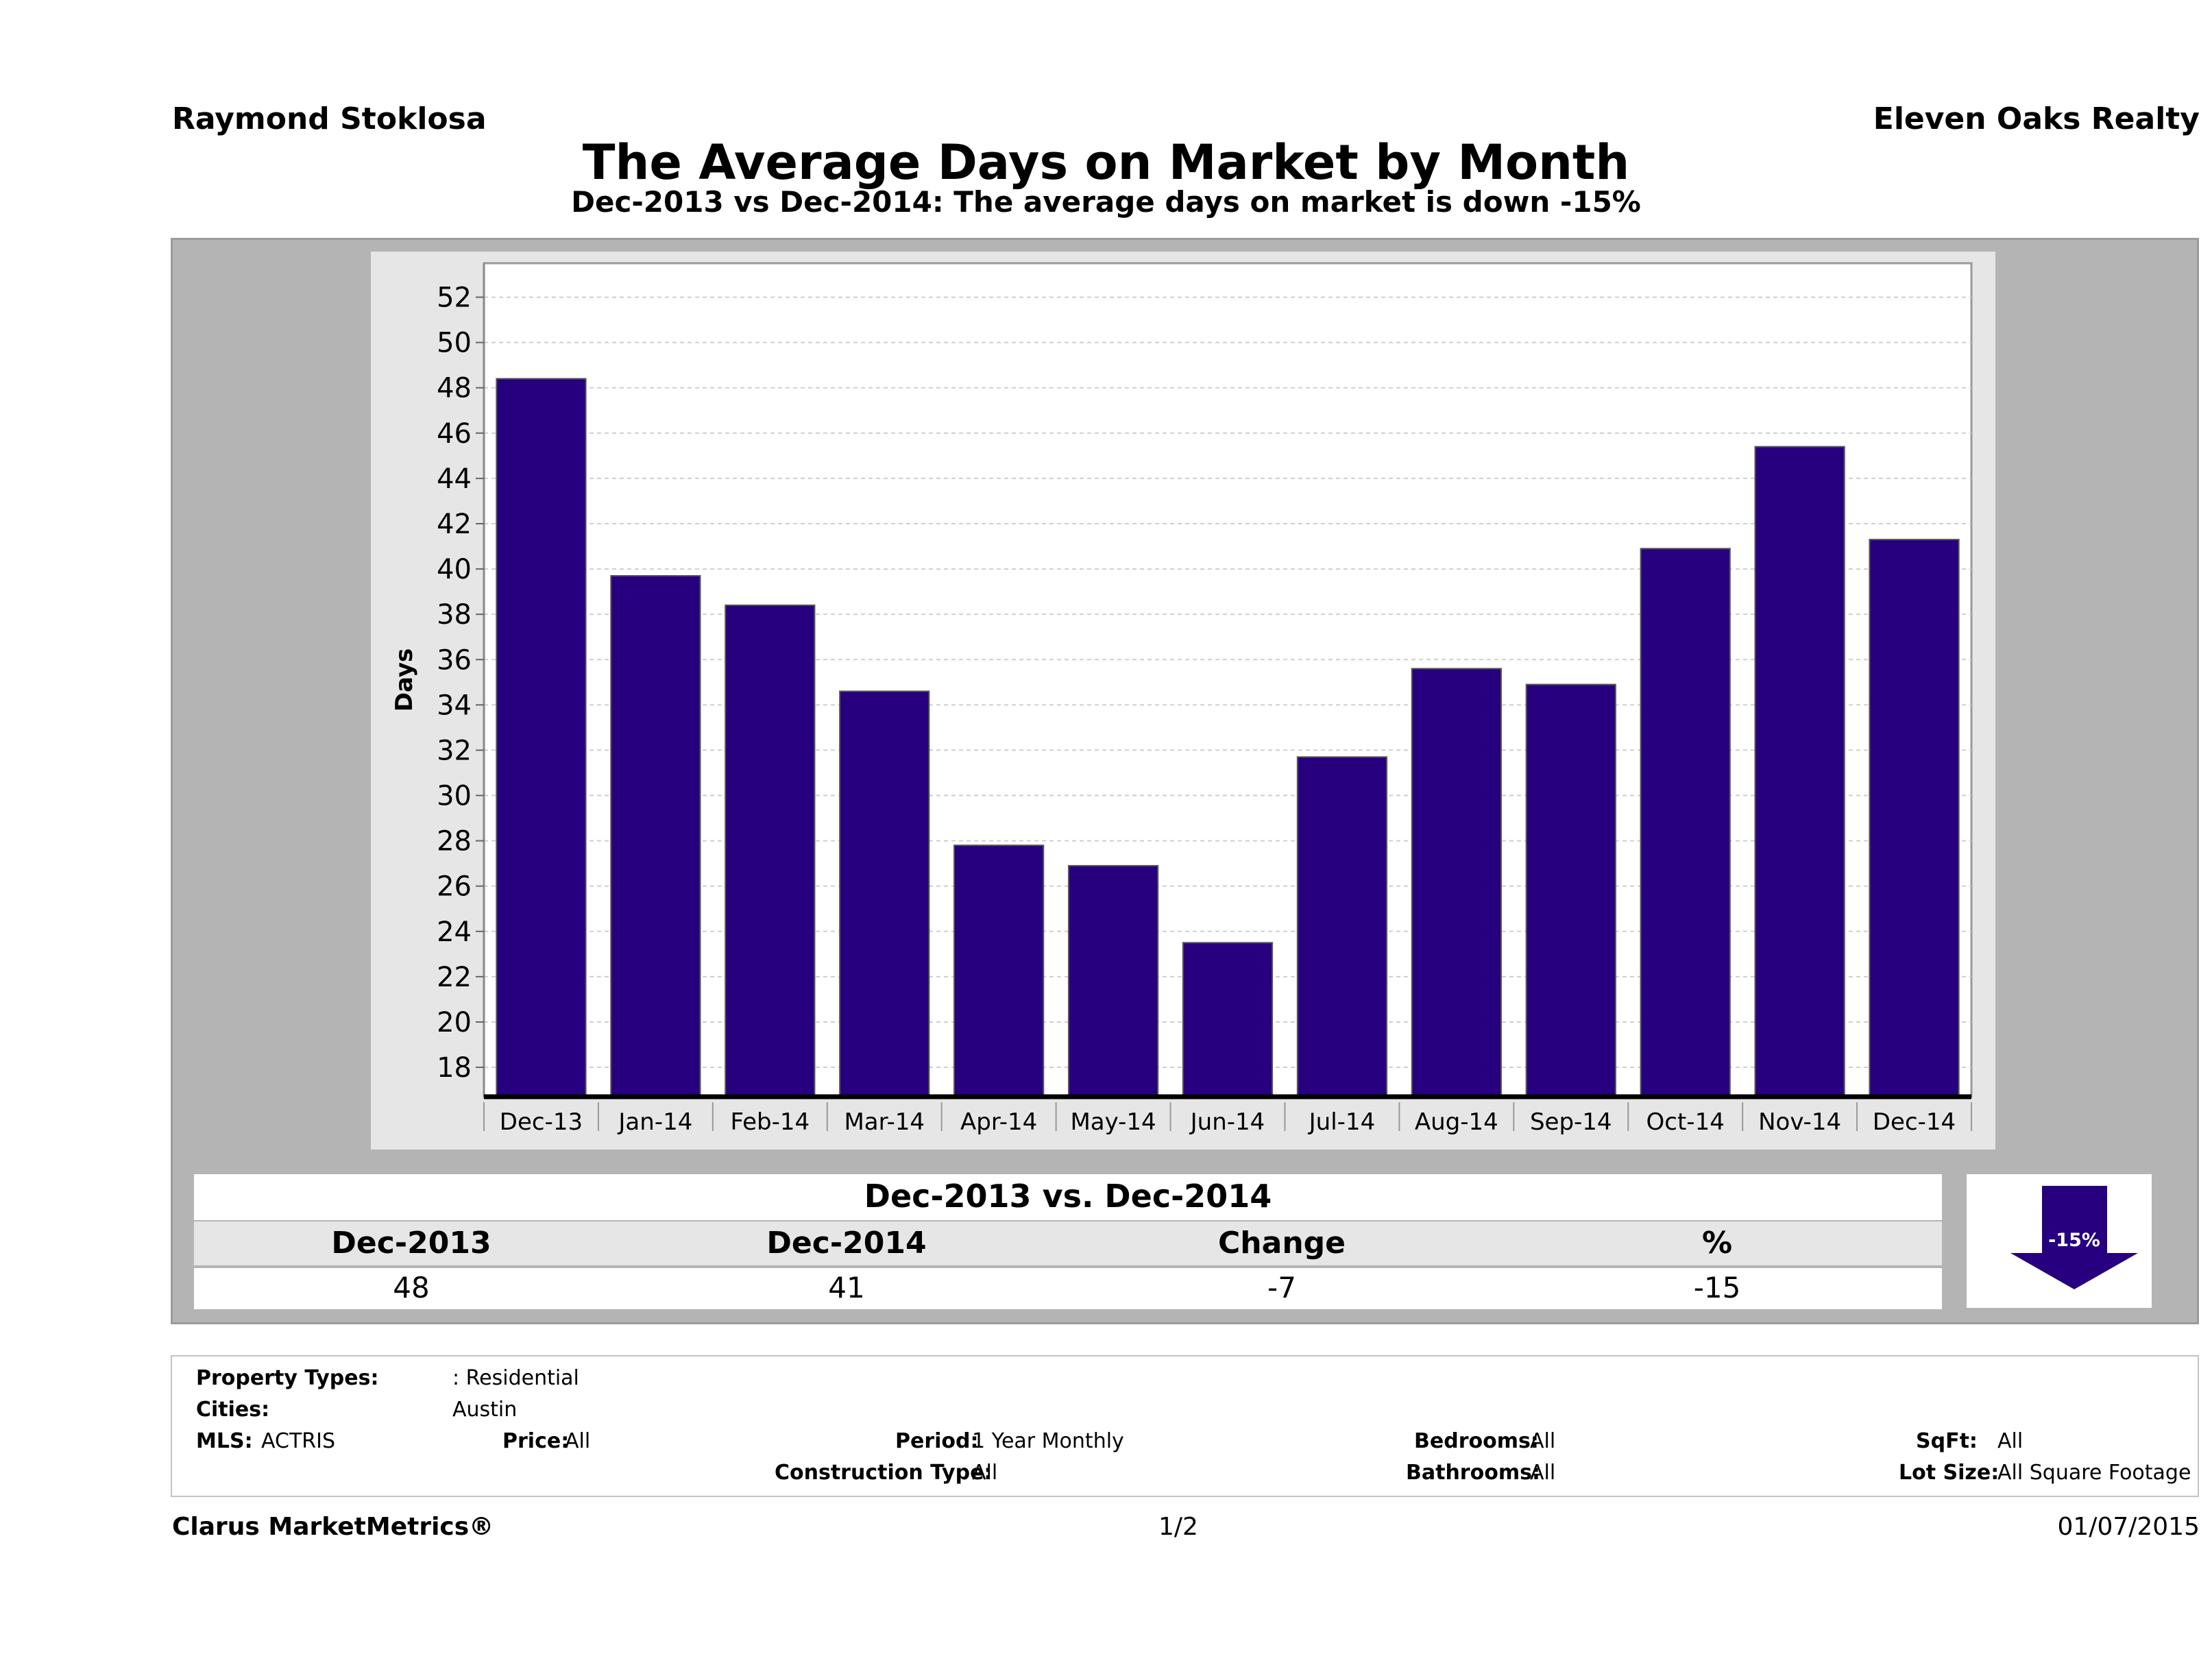 The image size is (2212, 1678). What do you see at coordinates (455, 887) in the screenshot?
I see `y-tick-label: 26` at bounding box center [455, 887].